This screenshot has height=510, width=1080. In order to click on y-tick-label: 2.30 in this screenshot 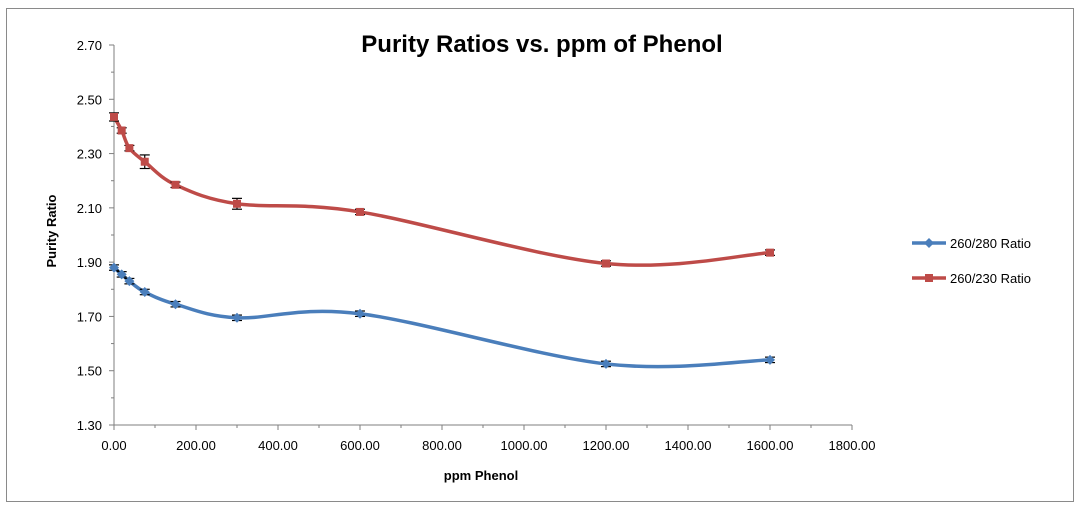, I will do `click(89, 154)`.